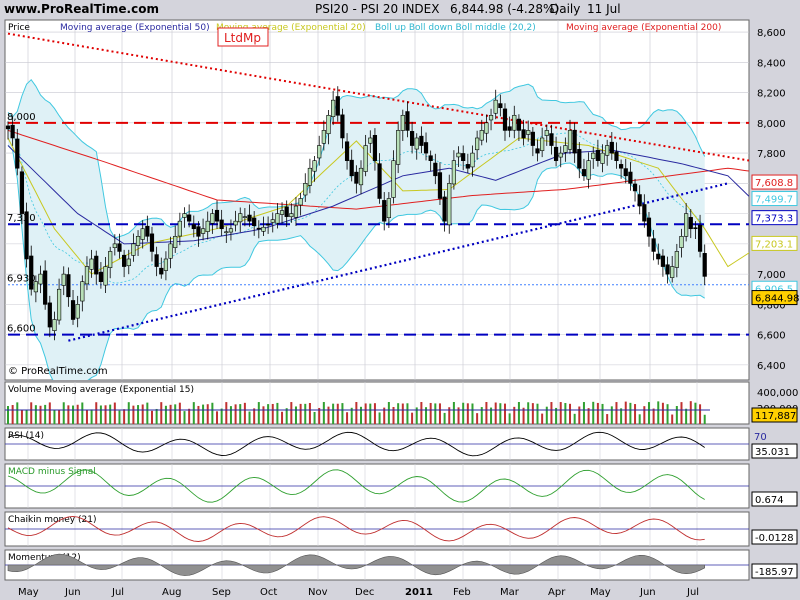 Image resolution: width=800 pixels, height=600 pixels. What do you see at coordinates (774, 289) in the screenshot?
I see `price-badge-label: 6,906.5` at bounding box center [774, 289].